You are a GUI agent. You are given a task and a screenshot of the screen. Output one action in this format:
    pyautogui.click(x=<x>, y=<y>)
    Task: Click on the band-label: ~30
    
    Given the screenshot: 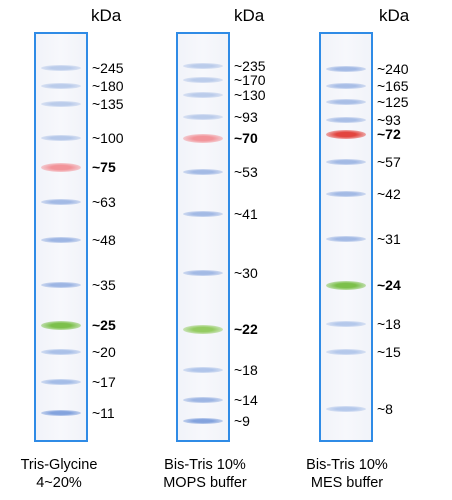 What is the action you would take?
    pyautogui.click(x=246, y=273)
    